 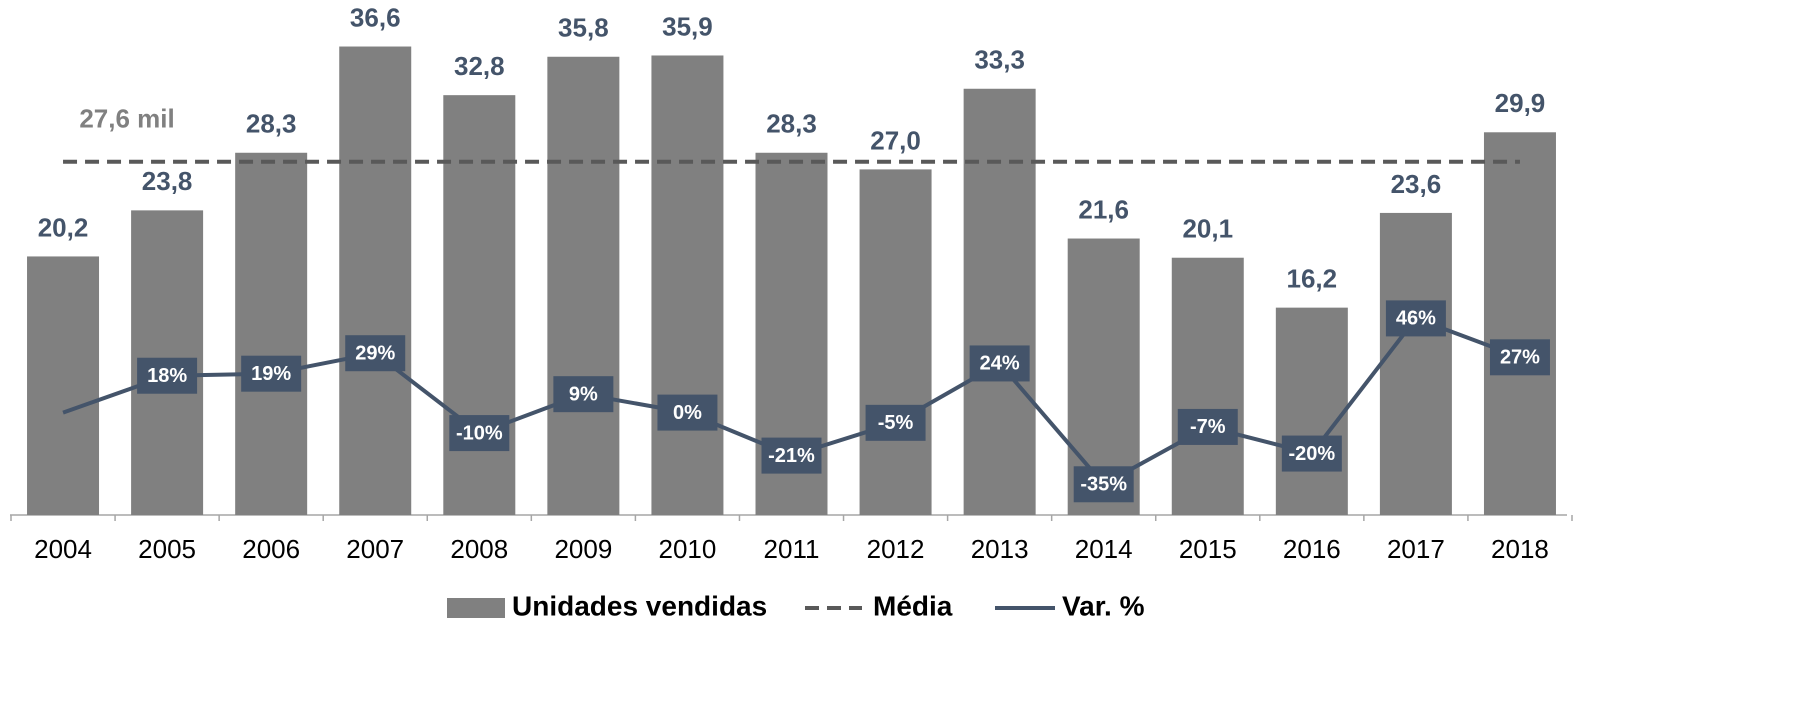 I want to click on var-value-label: 24%, so click(x=1000, y=364).